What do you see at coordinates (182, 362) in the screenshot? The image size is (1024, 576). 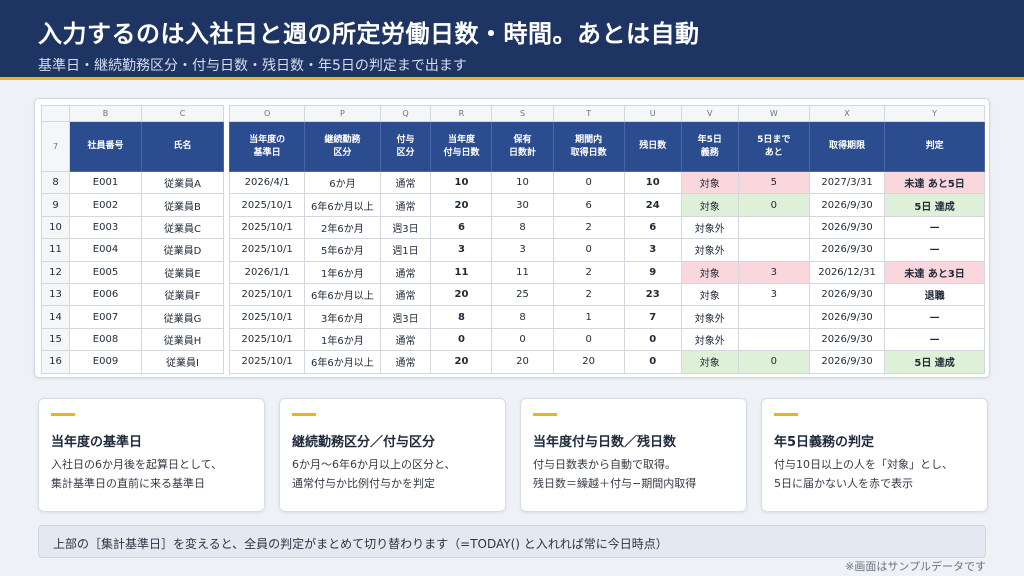 I see `cell-employee-name: 従業員I` at bounding box center [182, 362].